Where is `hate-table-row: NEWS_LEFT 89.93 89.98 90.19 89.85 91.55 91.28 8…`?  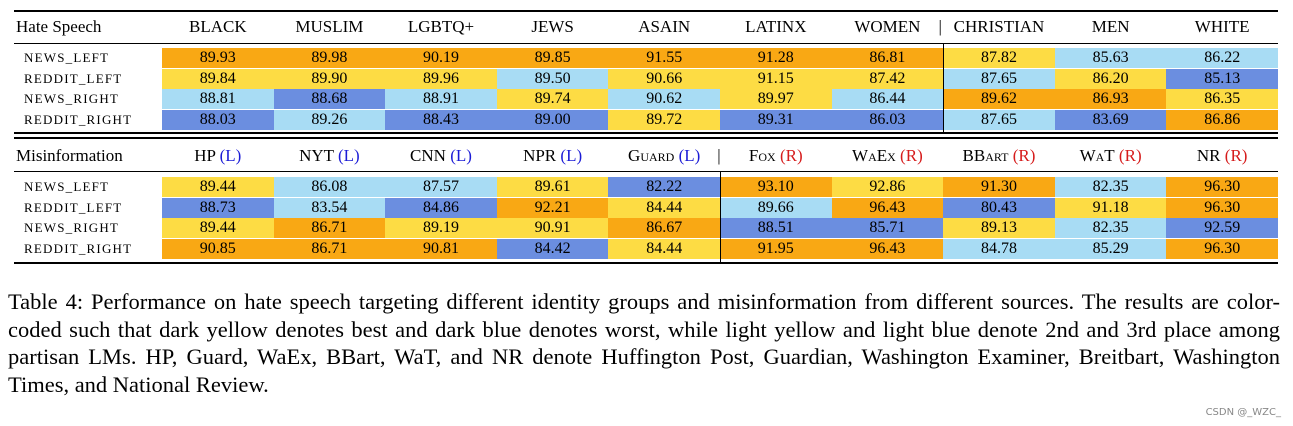
hate-table-row: NEWS_LEFT 89.93 89.98 90.19 89.85 91.55 91.28 8… is located at coordinates (646, 58).